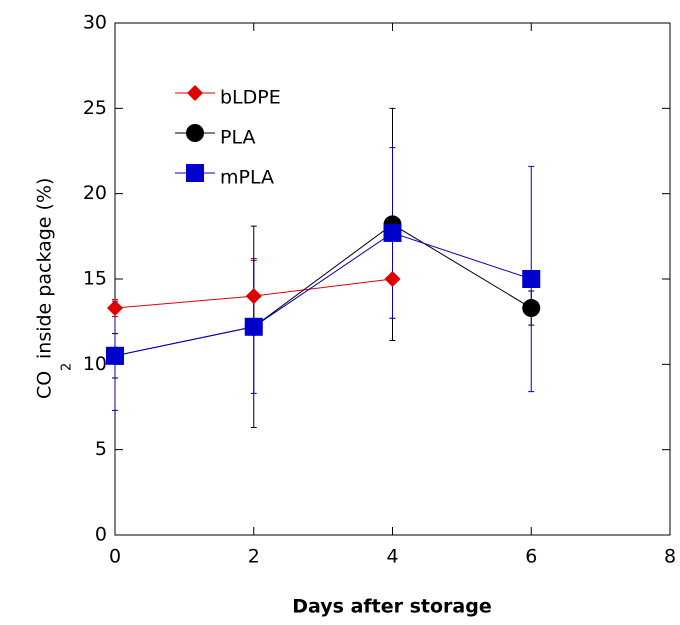 The width and height of the screenshot is (680, 625). Describe the element at coordinates (115, 557) in the screenshot. I see `x-tick-label: 0` at that location.